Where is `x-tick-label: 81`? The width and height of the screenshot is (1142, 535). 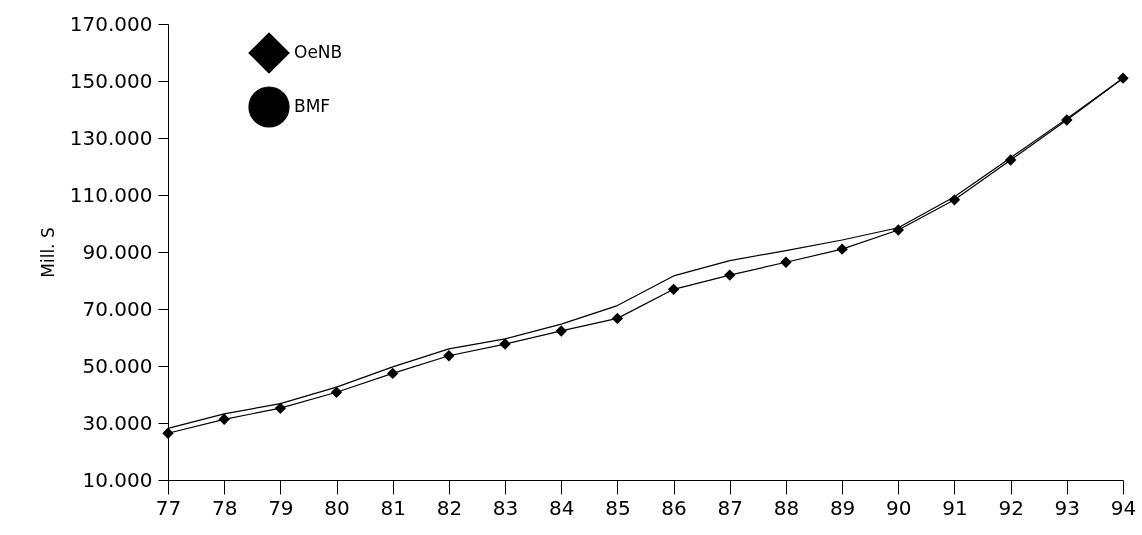 x-tick-label: 81 is located at coordinates (393, 507).